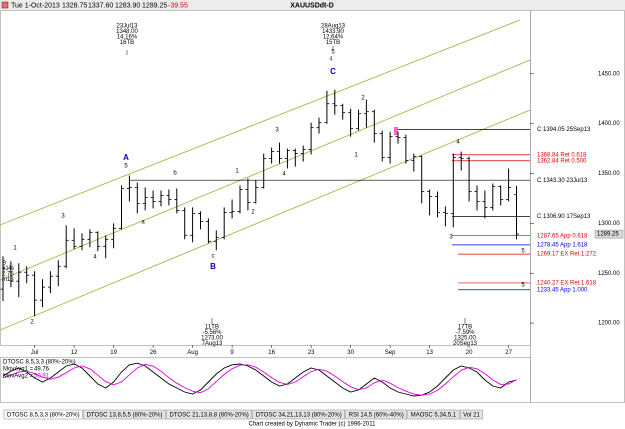  Describe the element at coordinates (127, 38) in the screenshot. I see `note-text: 14.16%` at that location.